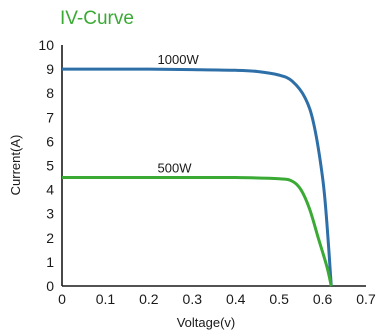 This screenshot has height=331, width=377. Describe the element at coordinates (50, 141) in the screenshot. I see `y-tick-label: 6` at that location.